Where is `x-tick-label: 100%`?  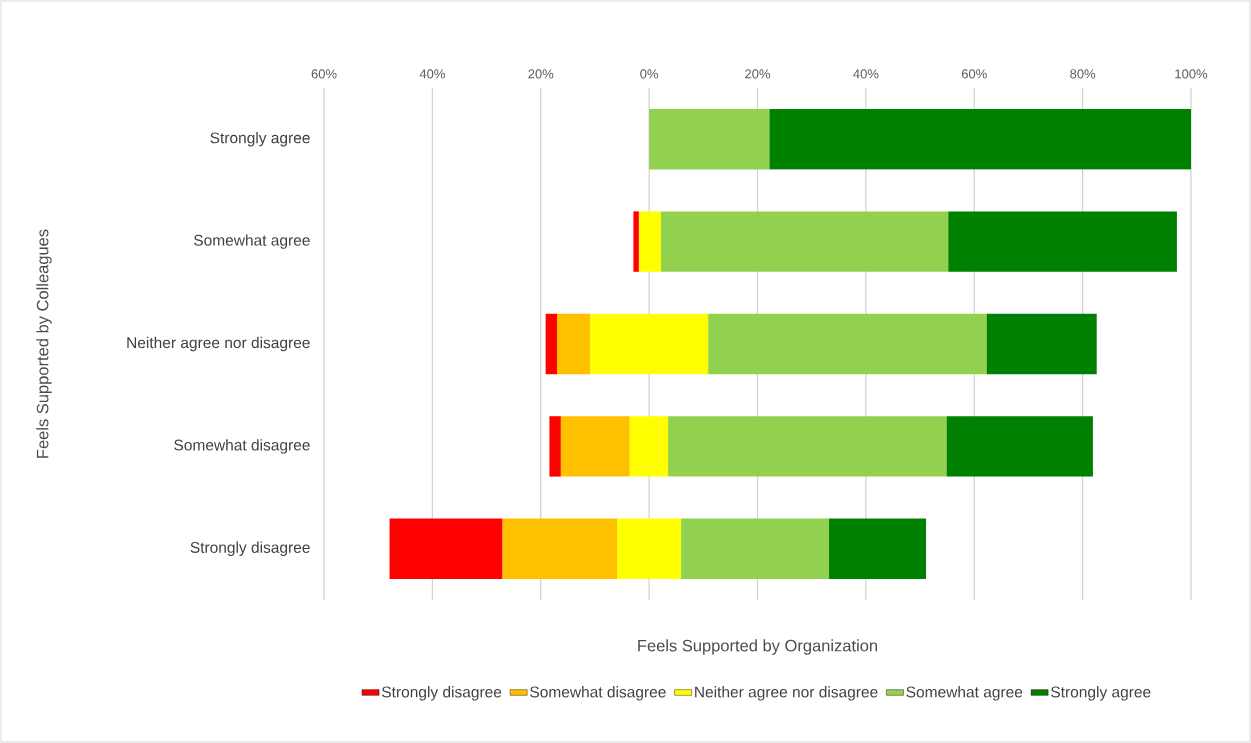
x-tick-label: 100% is located at coordinates (1191, 74).